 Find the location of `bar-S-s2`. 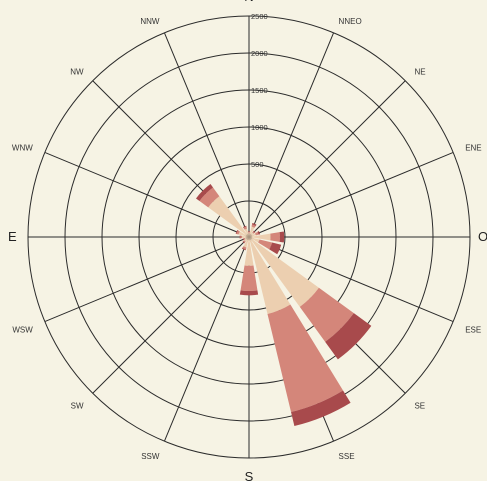

bar-S-s2 is located at coordinates (249, 278).